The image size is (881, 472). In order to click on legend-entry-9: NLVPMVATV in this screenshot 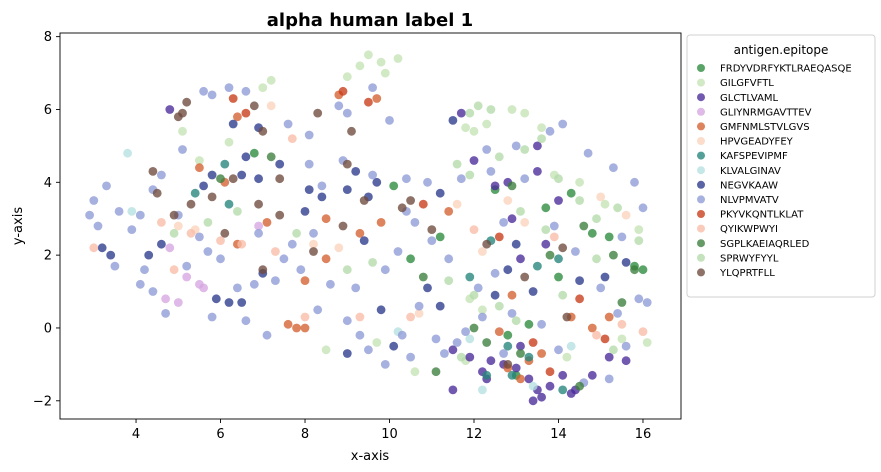, I will do `click(749, 200)`.